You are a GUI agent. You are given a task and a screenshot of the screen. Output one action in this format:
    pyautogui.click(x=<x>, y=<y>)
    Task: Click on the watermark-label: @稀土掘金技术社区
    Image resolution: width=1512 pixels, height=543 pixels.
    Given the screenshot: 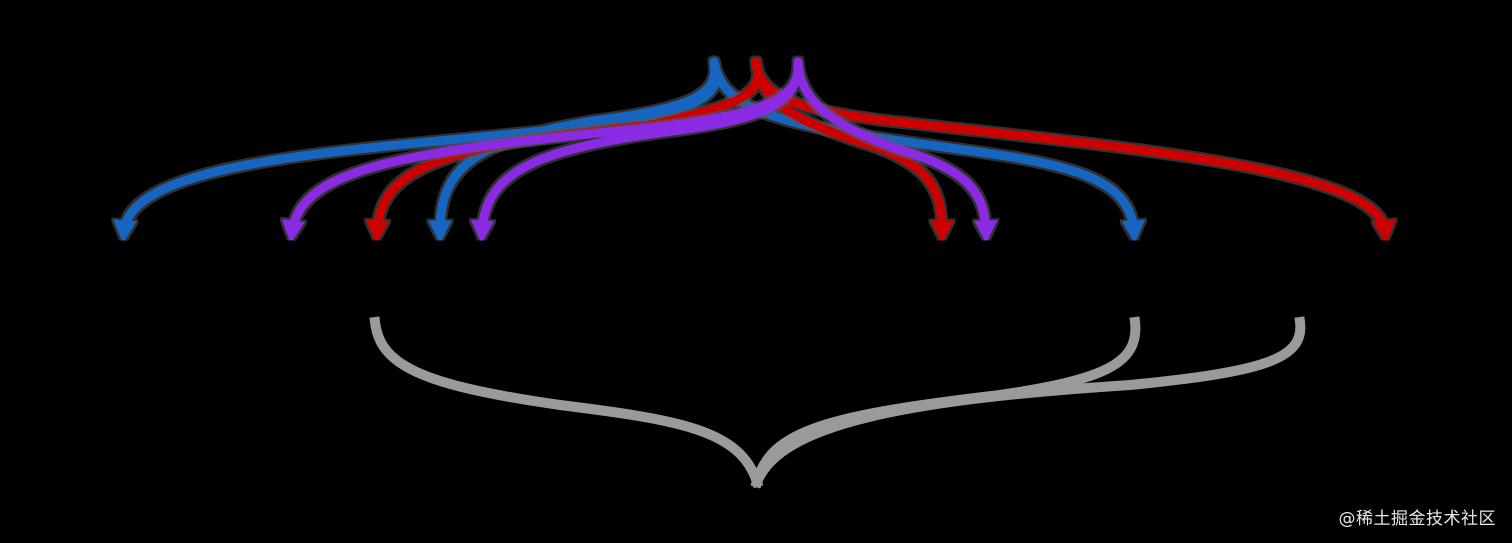 What is the action you would take?
    pyautogui.click(x=1417, y=519)
    